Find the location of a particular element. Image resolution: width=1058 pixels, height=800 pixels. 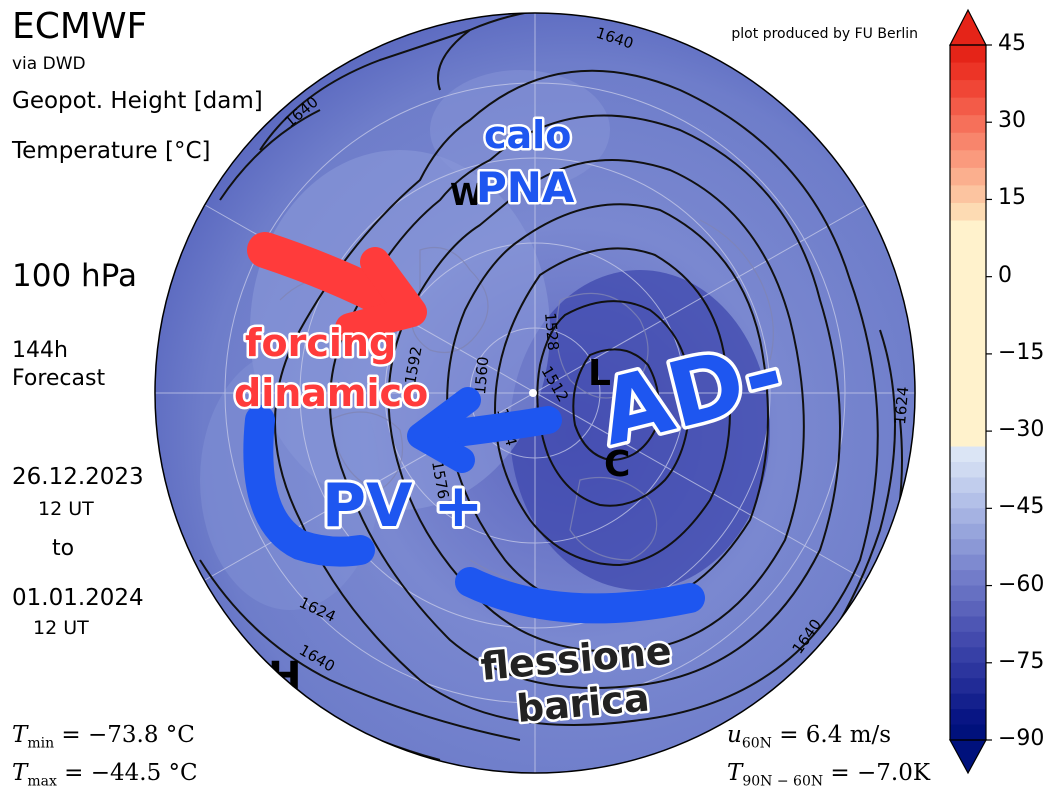

temperature-colorbar is located at coordinates (970, 391).